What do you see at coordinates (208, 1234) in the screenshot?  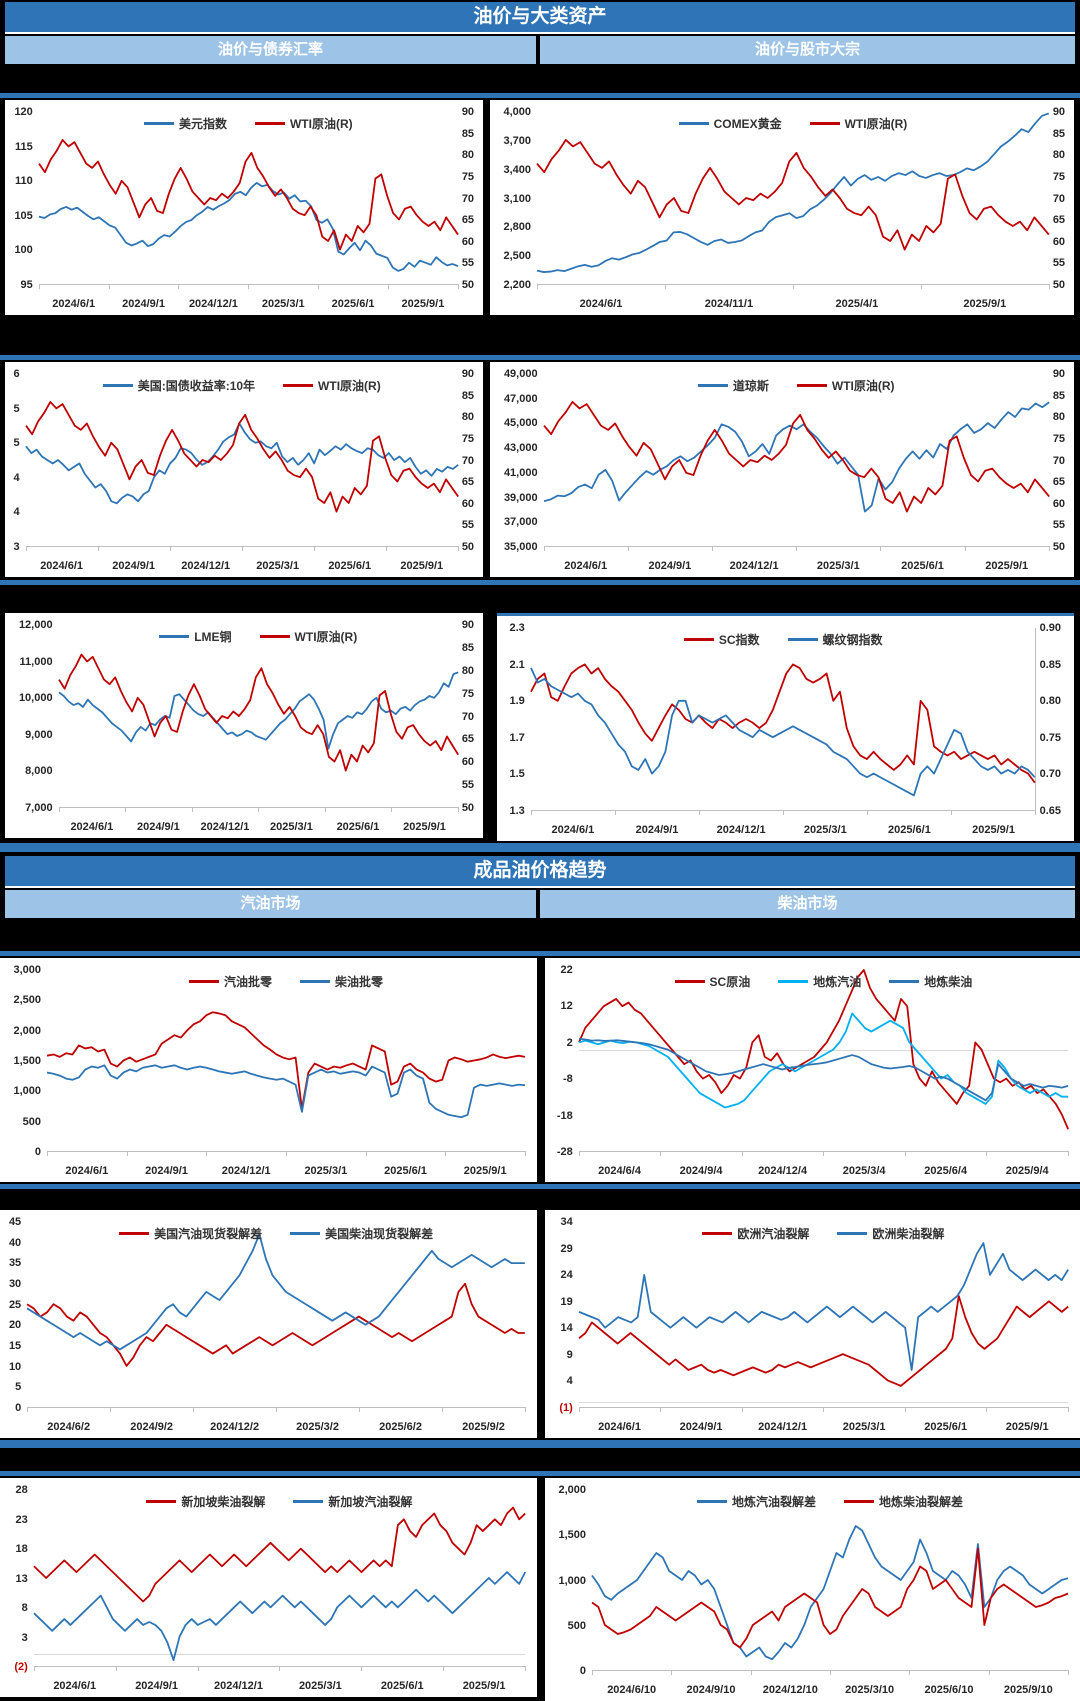 I see `legend-label: 美国汽油现货裂解差` at bounding box center [208, 1234].